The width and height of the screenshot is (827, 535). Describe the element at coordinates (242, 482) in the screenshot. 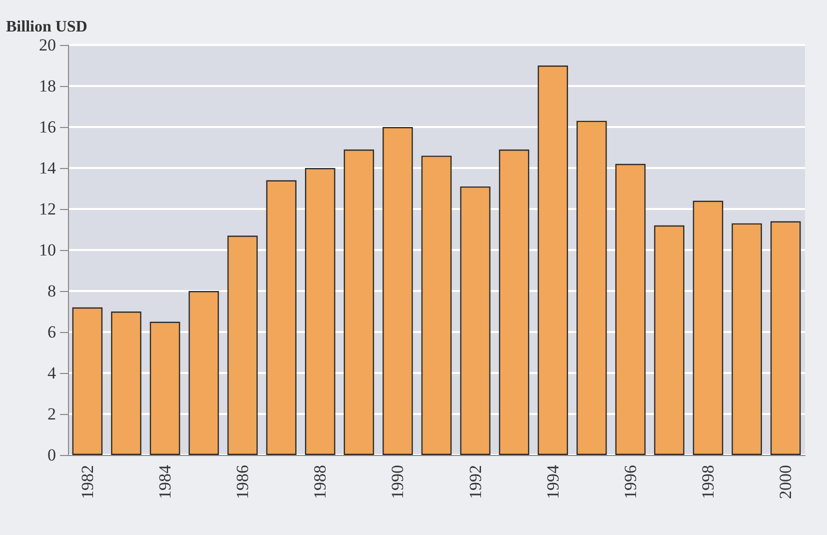

I see `x-tick-label: 1986` at that location.